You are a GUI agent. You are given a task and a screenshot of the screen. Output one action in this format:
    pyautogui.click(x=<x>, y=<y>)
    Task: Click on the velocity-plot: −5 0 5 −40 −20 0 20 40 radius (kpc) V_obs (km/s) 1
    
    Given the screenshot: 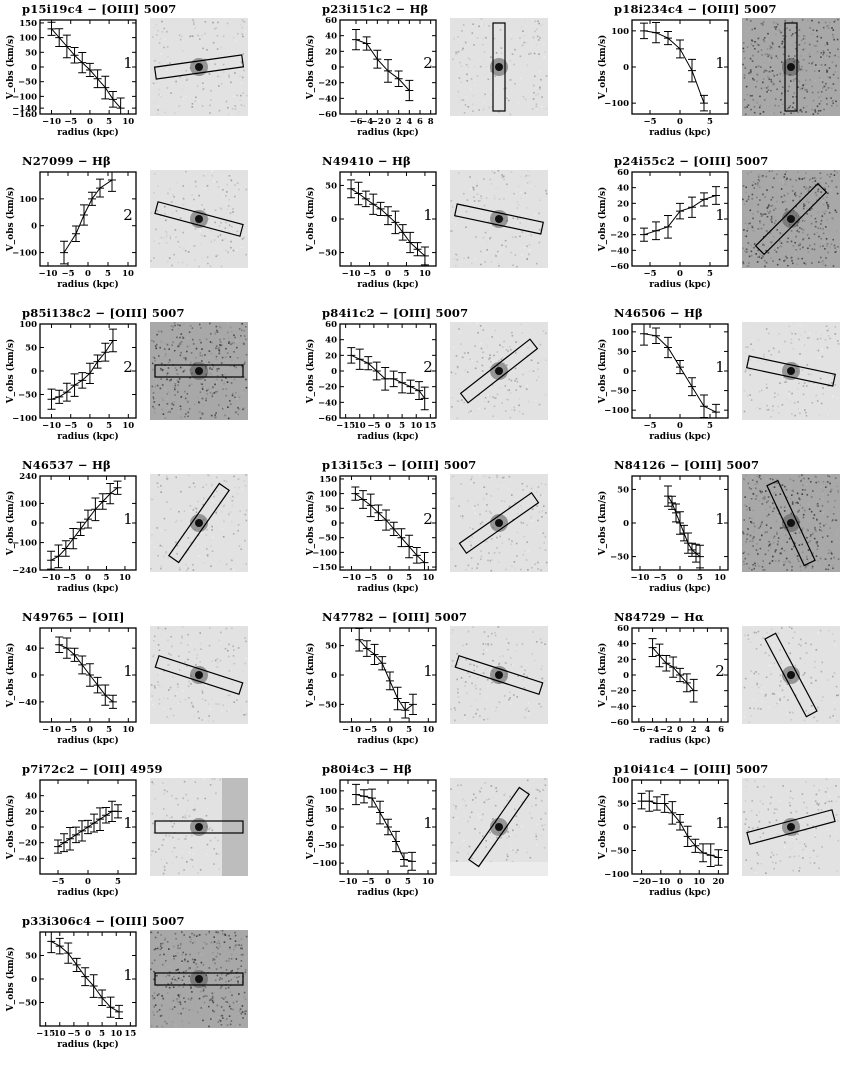 What is the action you would take?
    pyautogui.click(x=71, y=838)
    